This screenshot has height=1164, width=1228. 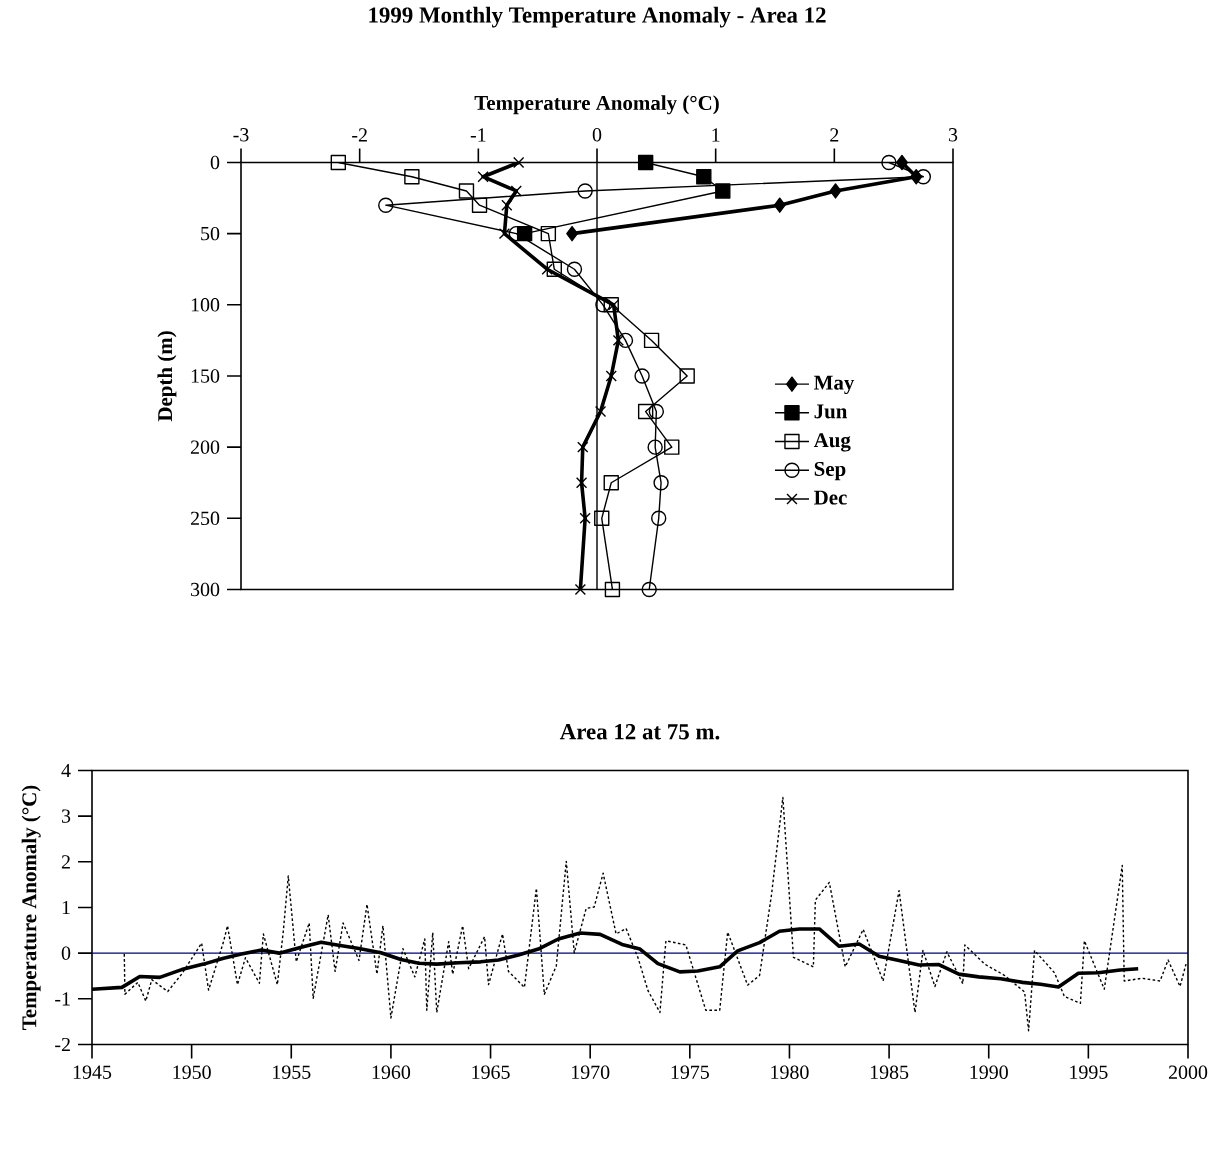 I want to click on y-tick-label: 250, so click(x=205, y=518).